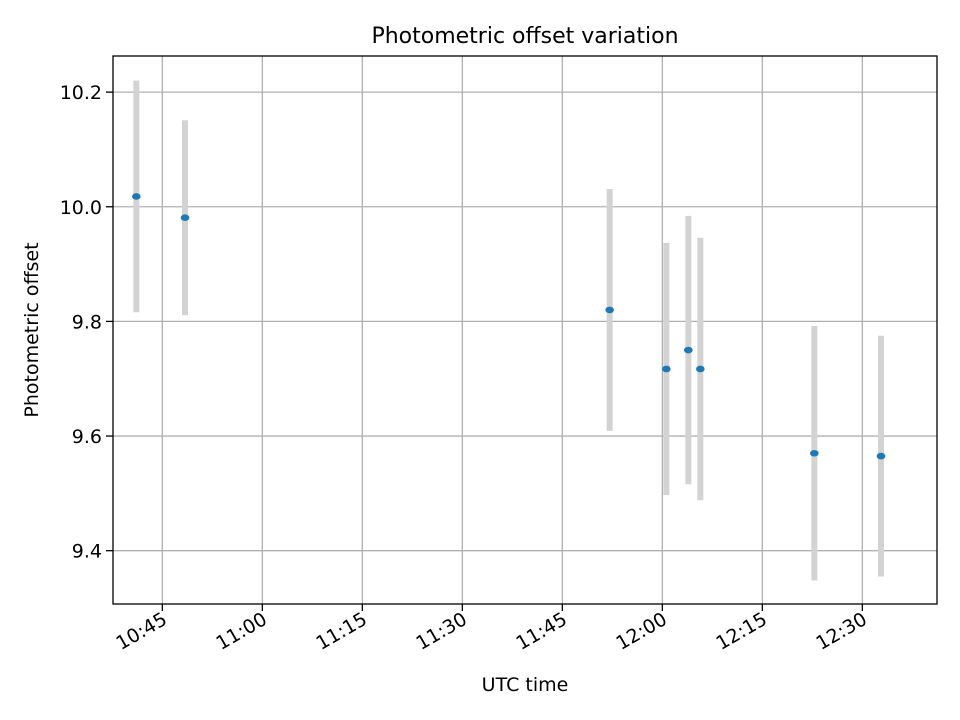 Image resolution: width=960 pixels, height=720 pixels. What do you see at coordinates (641, 631) in the screenshot?
I see `x-tick-label: 12:00` at bounding box center [641, 631].